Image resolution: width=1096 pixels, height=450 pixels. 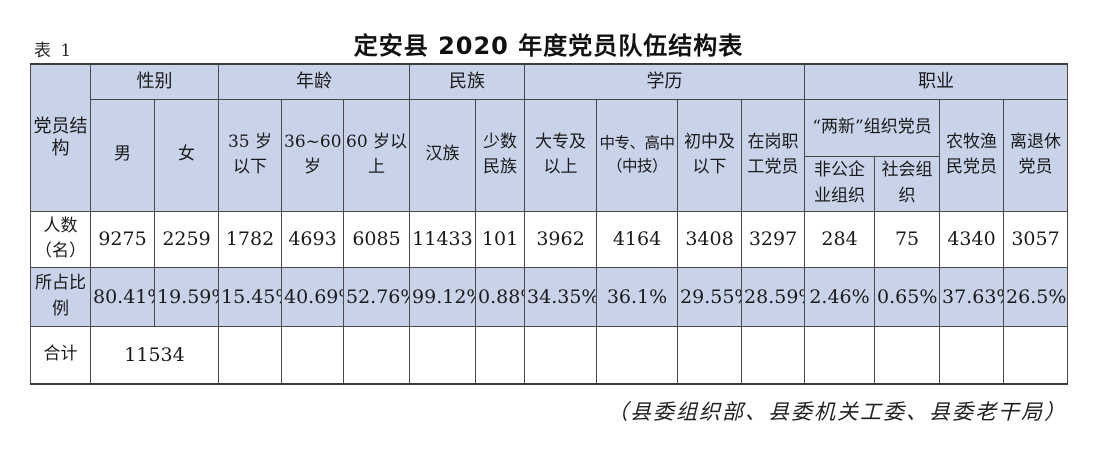 I want to click on col-header-employed: 在岗职工党员, so click(x=773, y=155).